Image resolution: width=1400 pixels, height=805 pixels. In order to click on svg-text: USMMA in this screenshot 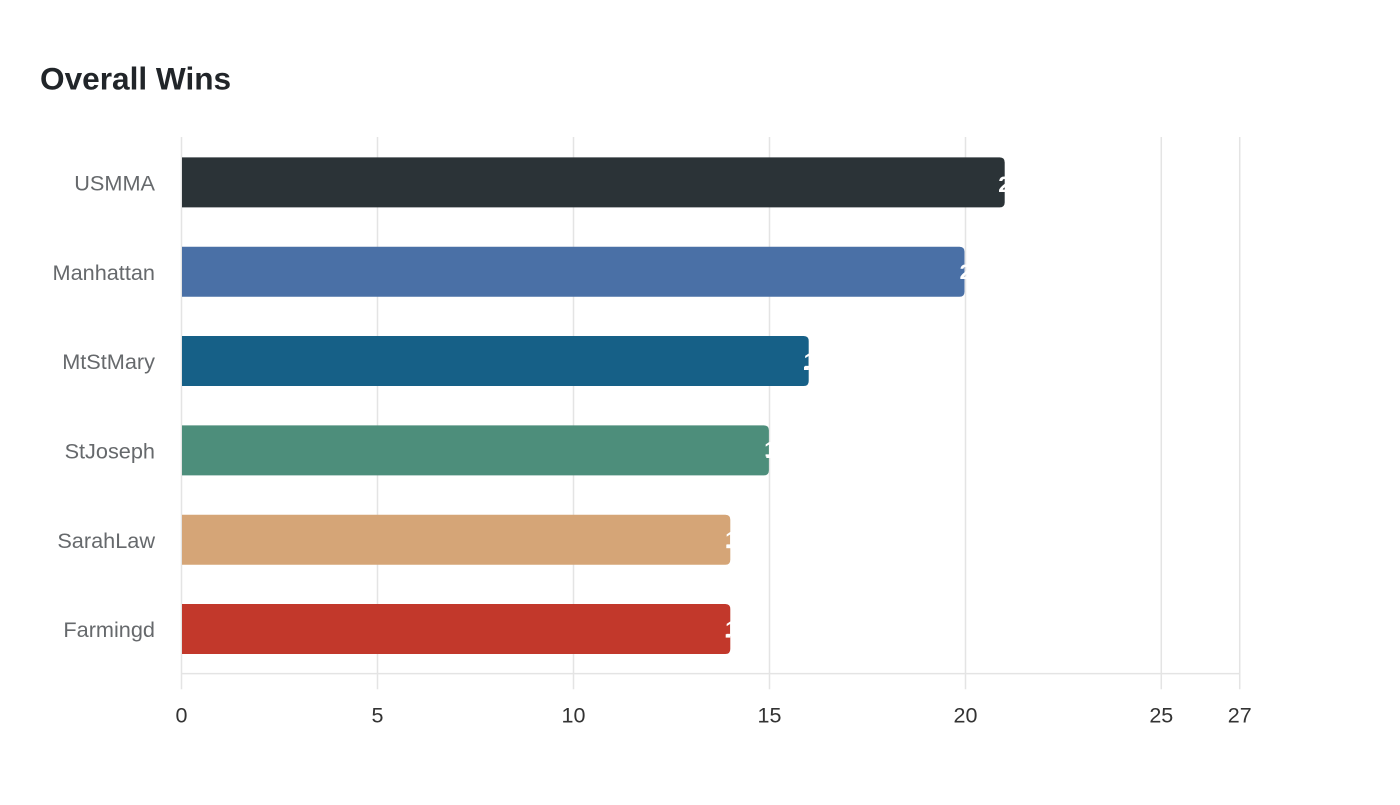, I will do `click(114, 183)`.